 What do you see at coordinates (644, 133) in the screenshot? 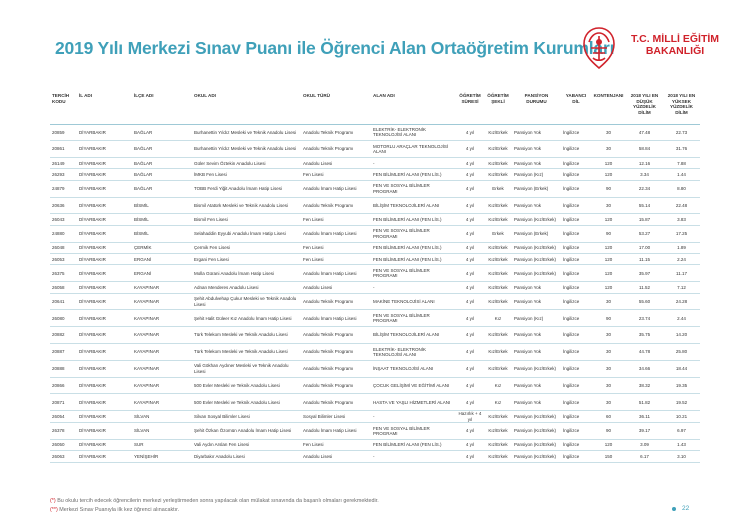
I see `table-cell: 47.48` at bounding box center [644, 133].